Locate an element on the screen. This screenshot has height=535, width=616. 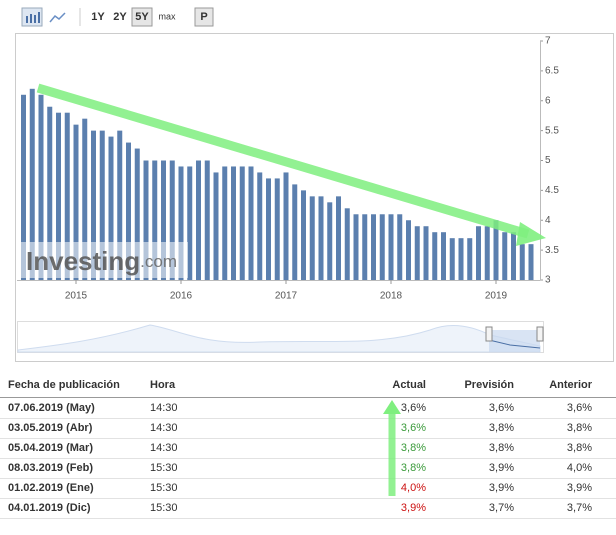
column-header: Fecha de publicación is located at coordinates (64, 385).